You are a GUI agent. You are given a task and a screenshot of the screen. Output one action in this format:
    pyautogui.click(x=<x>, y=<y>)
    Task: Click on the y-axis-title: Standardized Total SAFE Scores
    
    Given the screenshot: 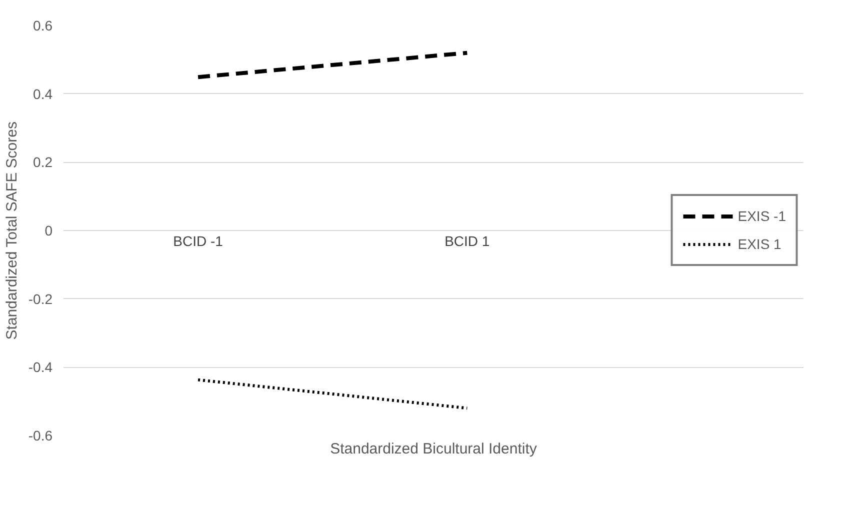 What is the action you would take?
    pyautogui.click(x=11, y=231)
    